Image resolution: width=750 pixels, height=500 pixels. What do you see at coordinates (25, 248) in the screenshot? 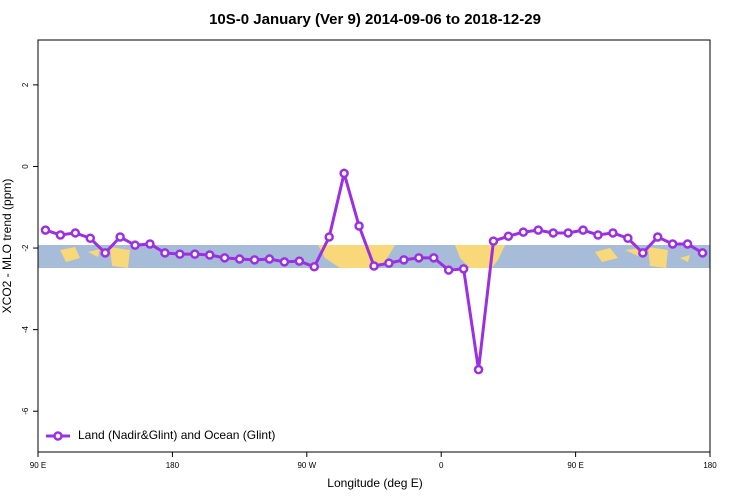
I see `y-tick-label: -2` at bounding box center [25, 248].